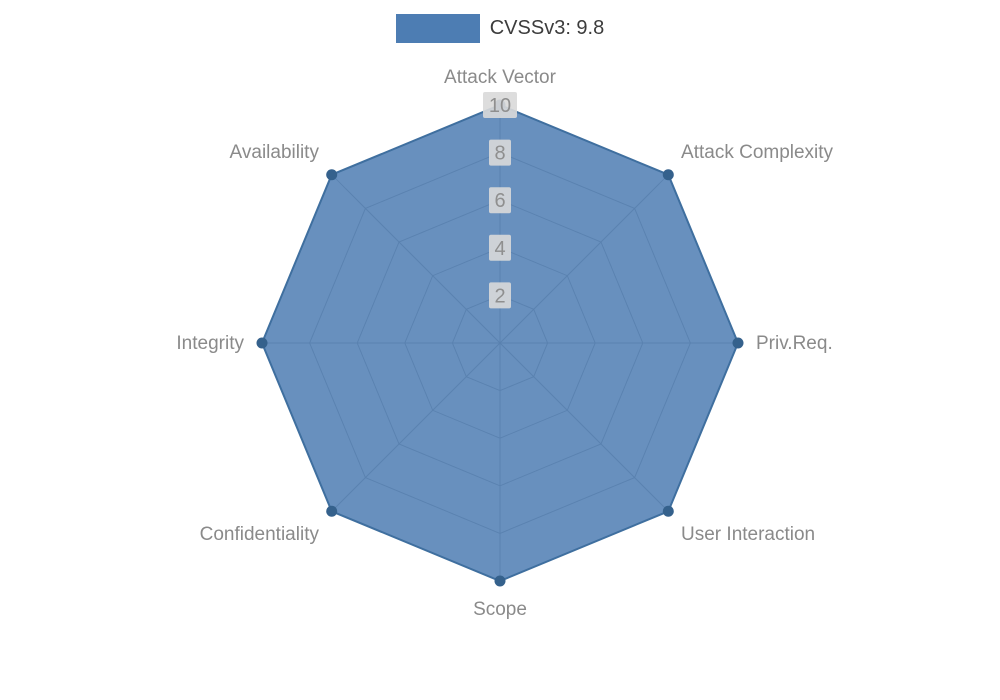 This screenshot has height=700, width=1000. What do you see at coordinates (210, 343) in the screenshot?
I see `axis-label: Integrity` at bounding box center [210, 343].